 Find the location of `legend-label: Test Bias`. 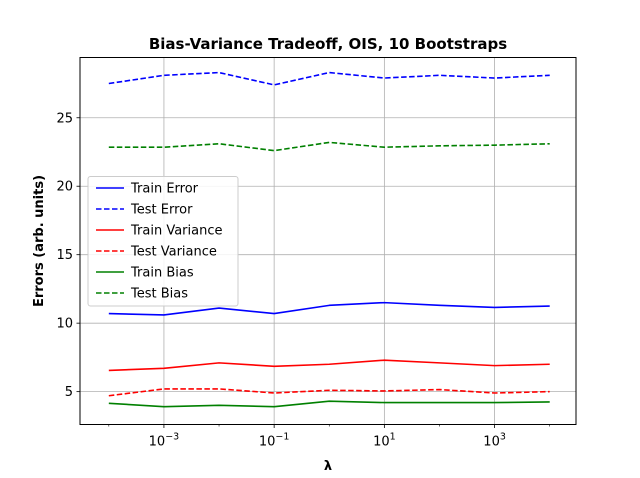

legend-label: Test Bias is located at coordinates (159, 294).